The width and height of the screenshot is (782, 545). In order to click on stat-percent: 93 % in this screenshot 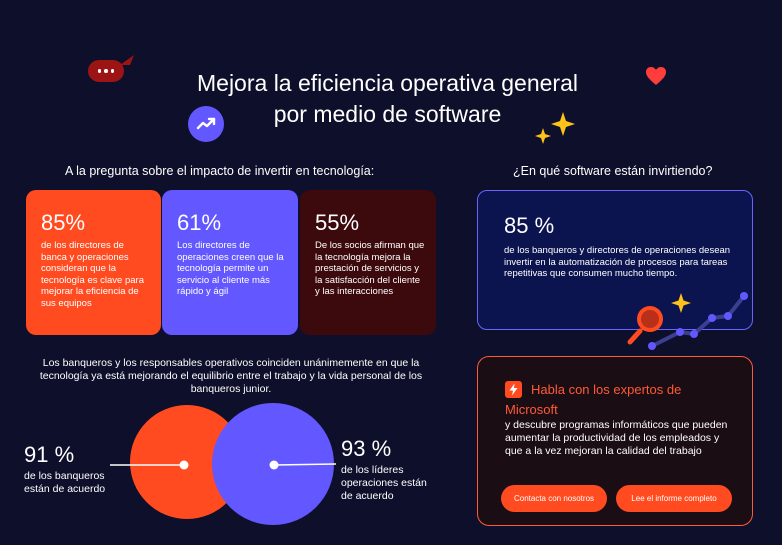, I will do `click(366, 448)`.